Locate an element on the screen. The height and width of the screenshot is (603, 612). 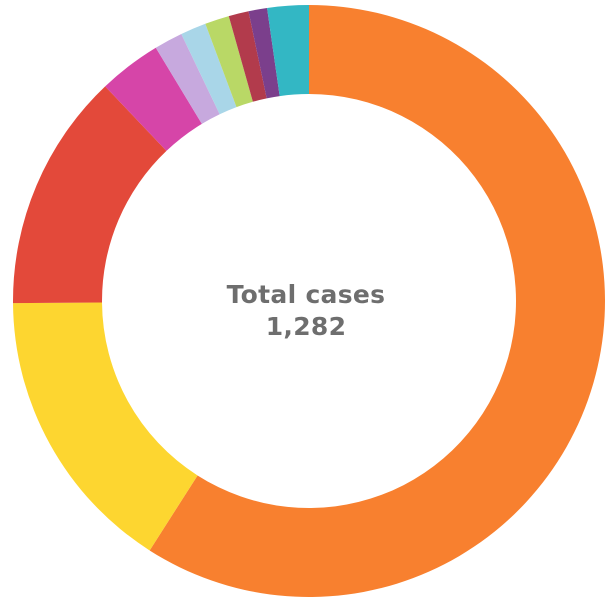
total-cases-value: 1,282 is located at coordinates (306, 326).